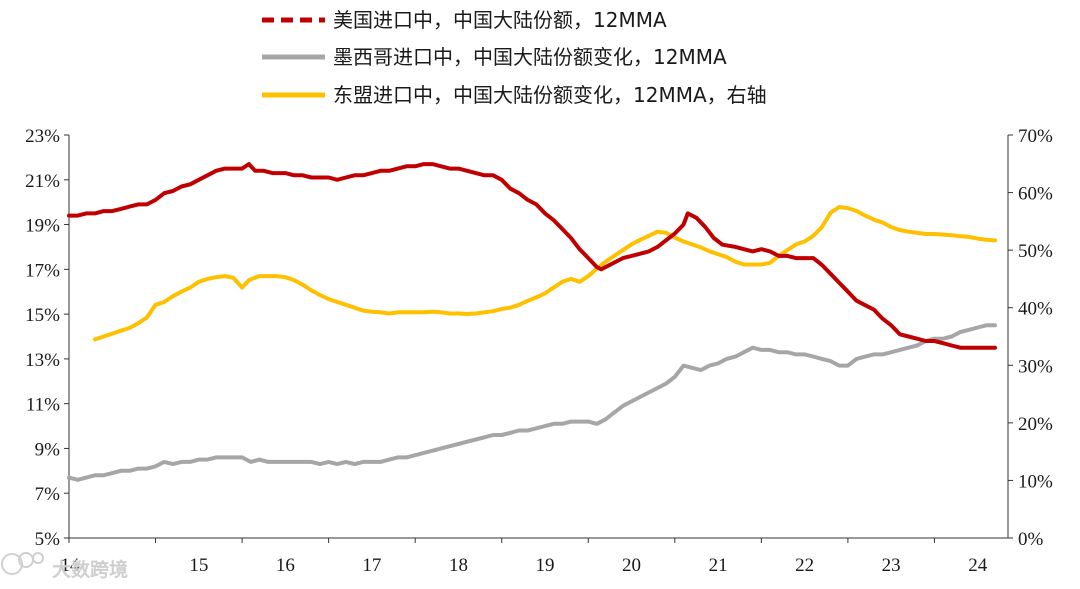 This screenshot has height=589, width=1080. Describe the element at coordinates (90, 569) in the screenshot. I see `watermark-text: 大数跨境` at that location.